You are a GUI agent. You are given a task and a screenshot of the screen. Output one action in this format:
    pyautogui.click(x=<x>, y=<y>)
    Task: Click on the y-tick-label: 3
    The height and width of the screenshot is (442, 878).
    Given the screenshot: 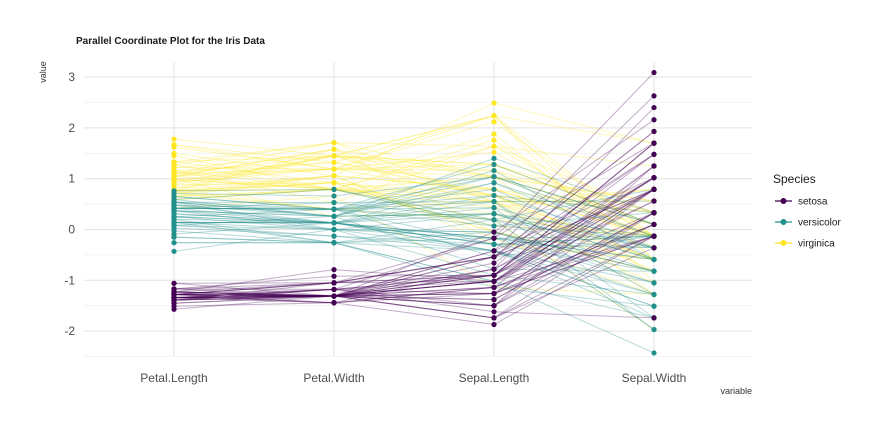 What is the action you would take?
    pyautogui.click(x=71, y=77)
    